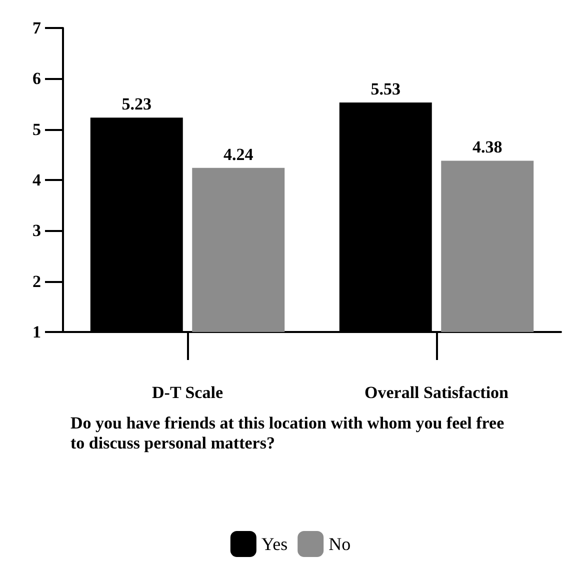  Describe the element at coordinates (188, 392) in the screenshot. I see `x-tick-label: D-T Scale` at that location.